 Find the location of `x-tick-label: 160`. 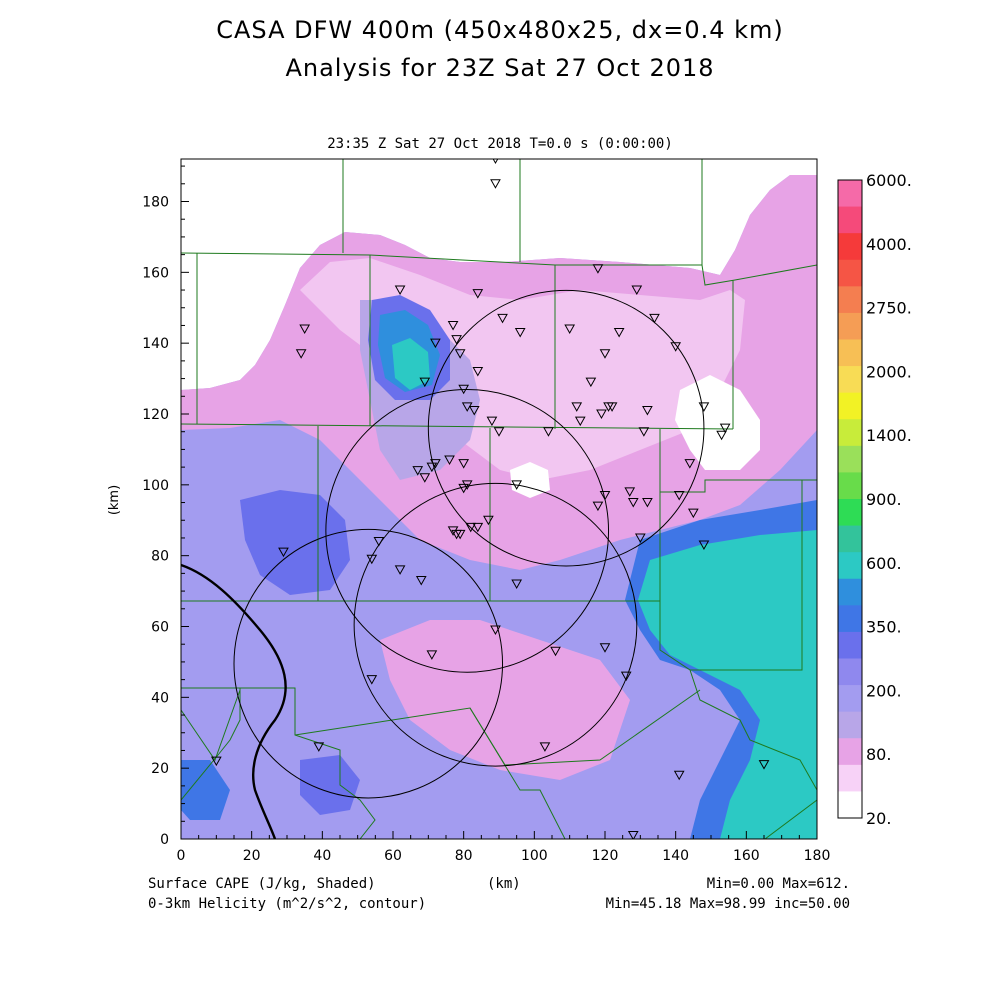

x-tick-label: 160 is located at coordinates (746, 856).